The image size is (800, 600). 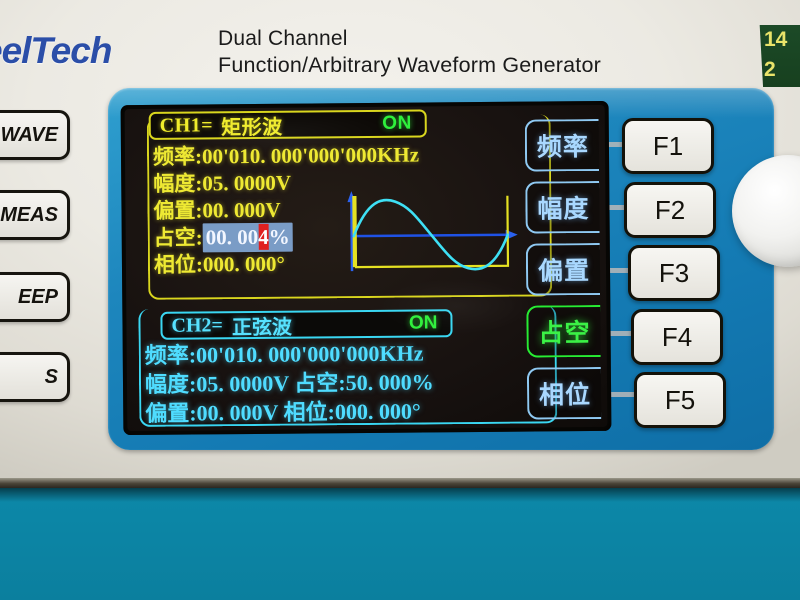 I want to click on ch1-phase-value: 000. 000°, so click(x=243, y=264).